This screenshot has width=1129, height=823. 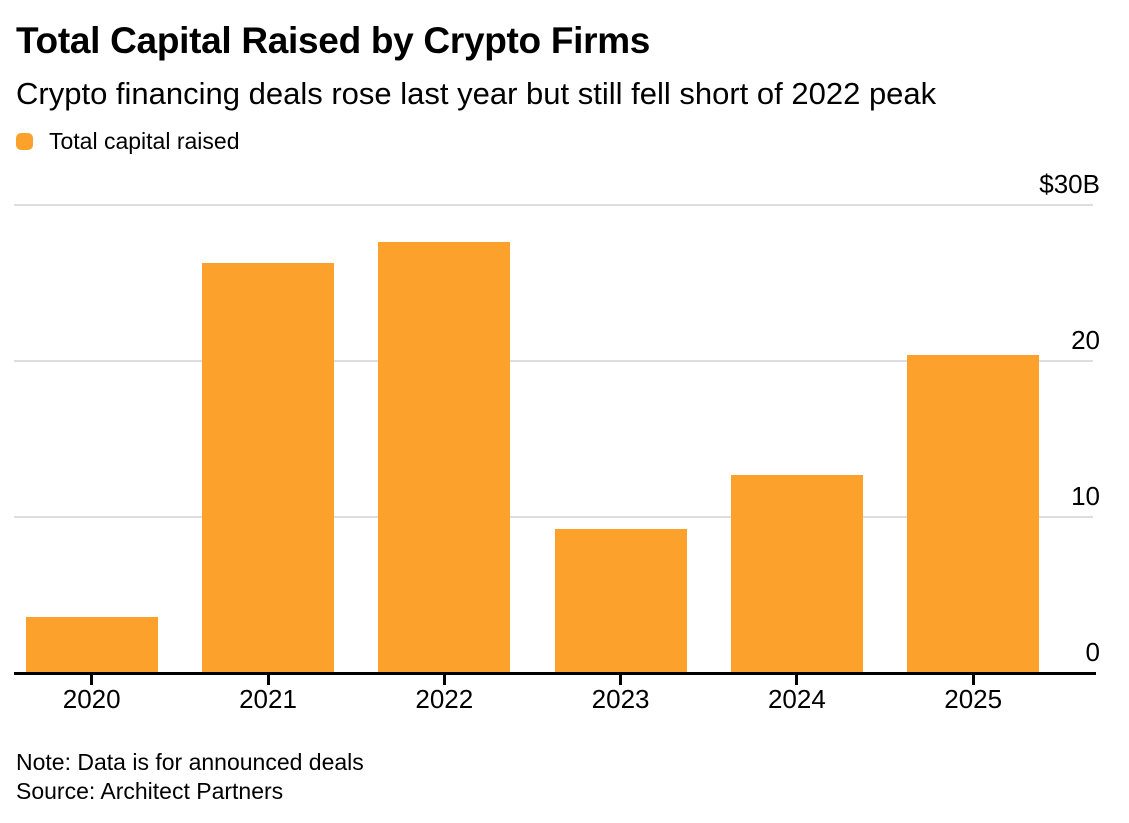 What do you see at coordinates (1069, 184) in the screenshot?
I see `y-axis-label: $30B` at bounding box center [1069, 184].